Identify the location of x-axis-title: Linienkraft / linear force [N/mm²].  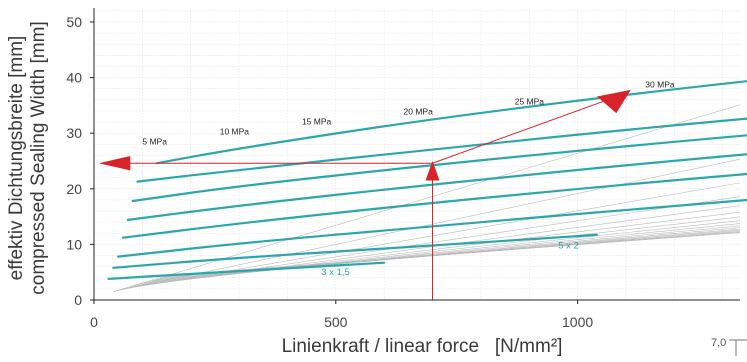
(422, 346).